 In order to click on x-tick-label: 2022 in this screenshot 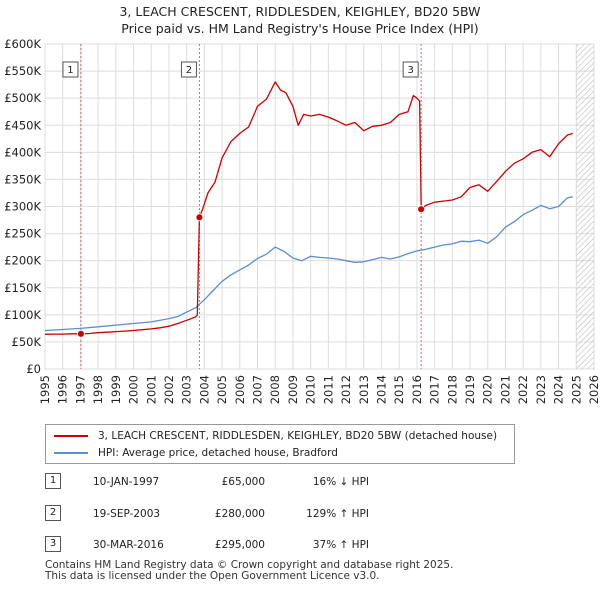, I will do `click(523, 389)`.